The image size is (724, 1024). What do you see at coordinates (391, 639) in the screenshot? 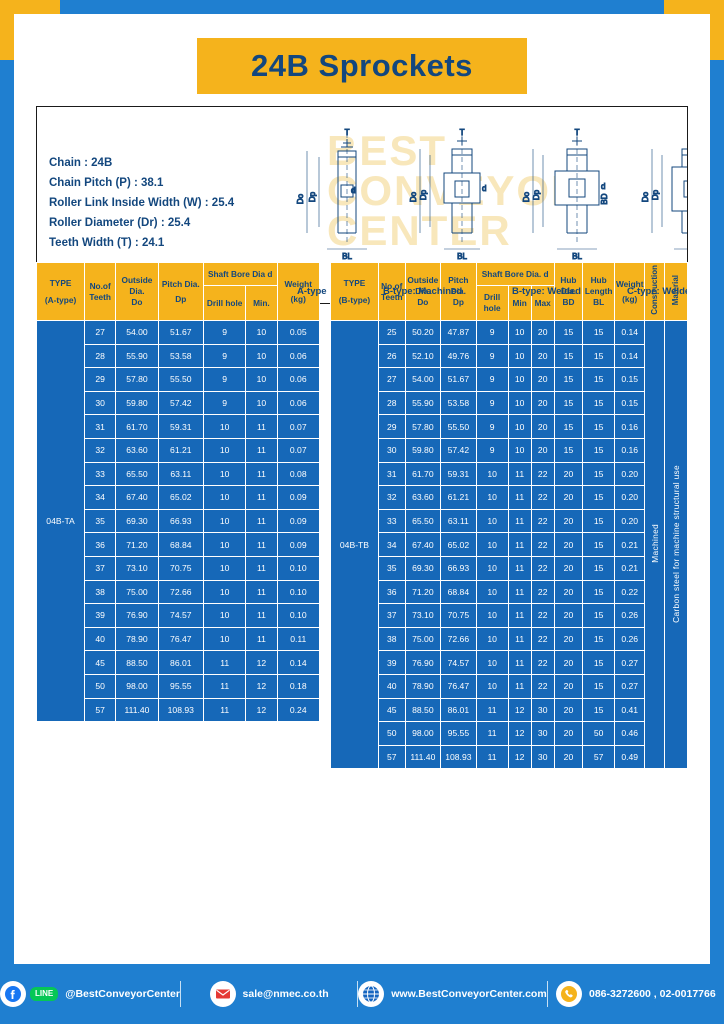
I see `td-b-teeth: 38` at bounding box center [391, 639].